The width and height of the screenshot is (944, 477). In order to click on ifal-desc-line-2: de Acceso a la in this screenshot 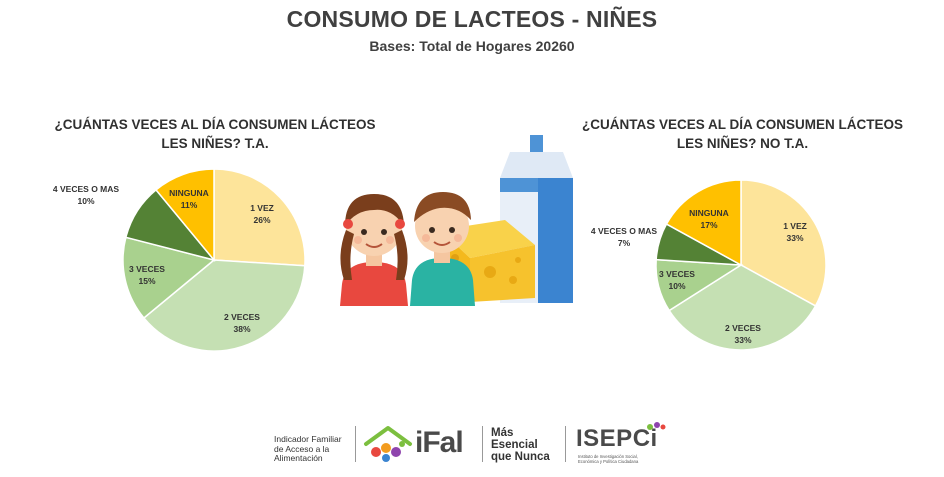, I will do `click(302, 448)`.